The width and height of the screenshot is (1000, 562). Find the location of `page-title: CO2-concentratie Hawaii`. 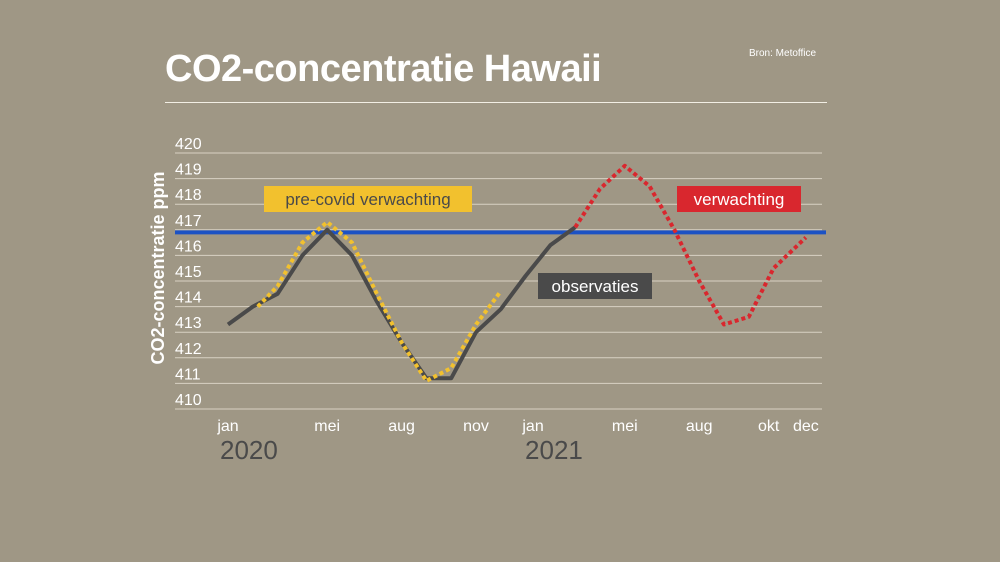

page-title: CO2-concentratie Hawaii is located at coordinates (383, 69).